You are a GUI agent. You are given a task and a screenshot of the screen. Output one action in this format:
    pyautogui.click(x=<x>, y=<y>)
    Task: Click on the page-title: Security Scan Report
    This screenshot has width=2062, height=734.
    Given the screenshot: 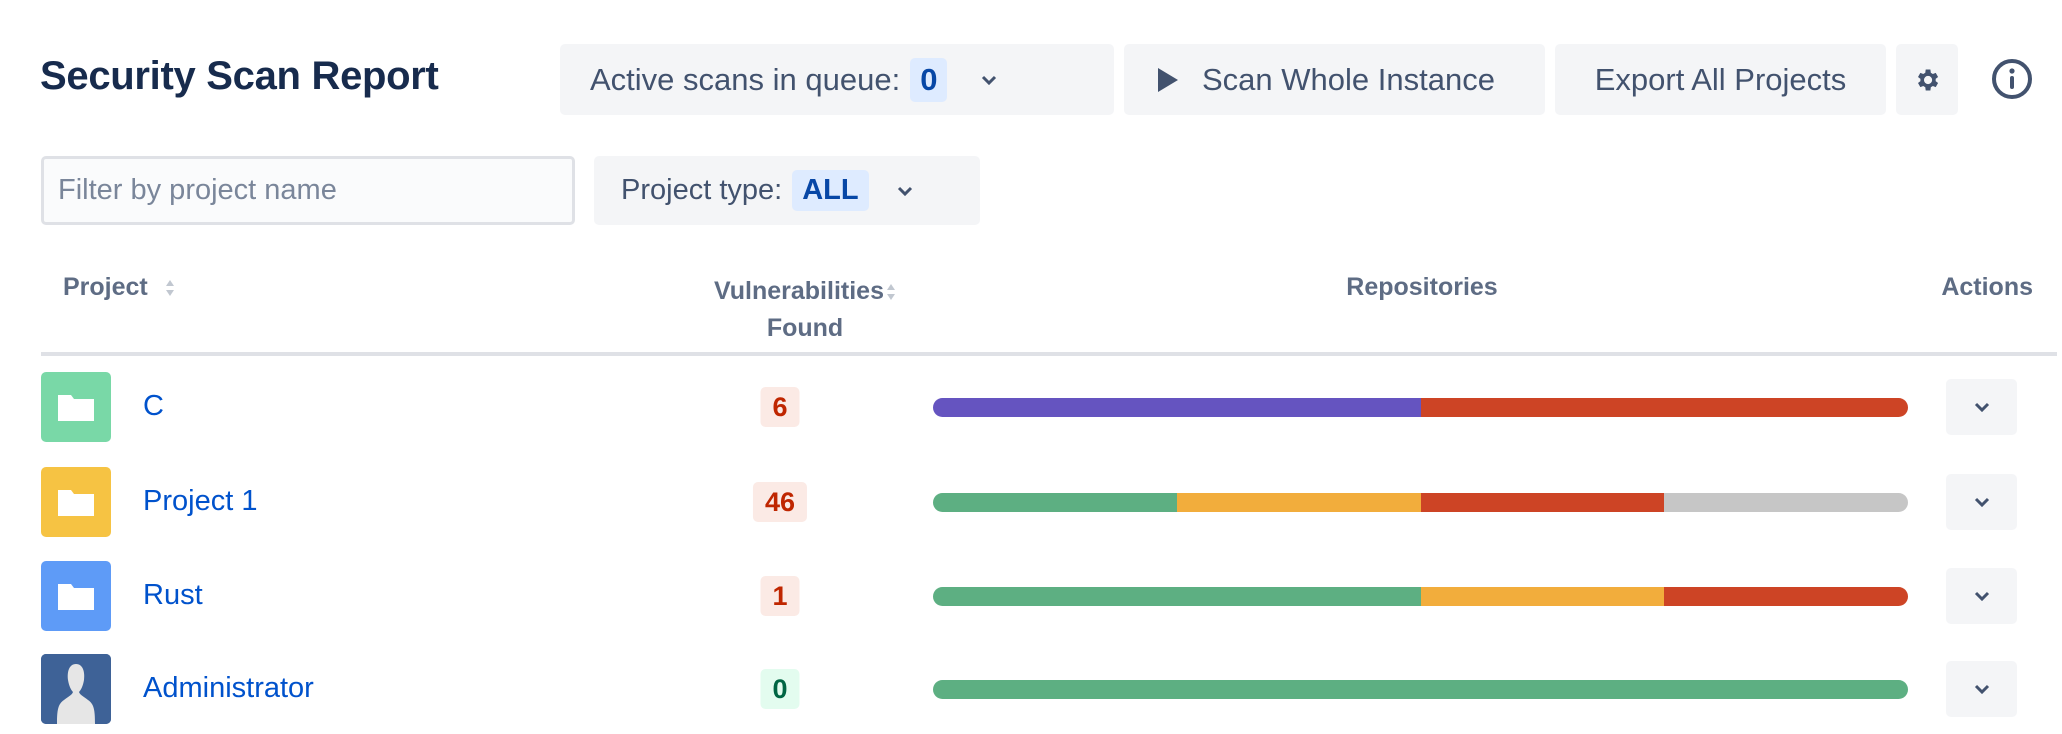 What is the action you would take?
    pyautogui.click(x=239, y=76)
    